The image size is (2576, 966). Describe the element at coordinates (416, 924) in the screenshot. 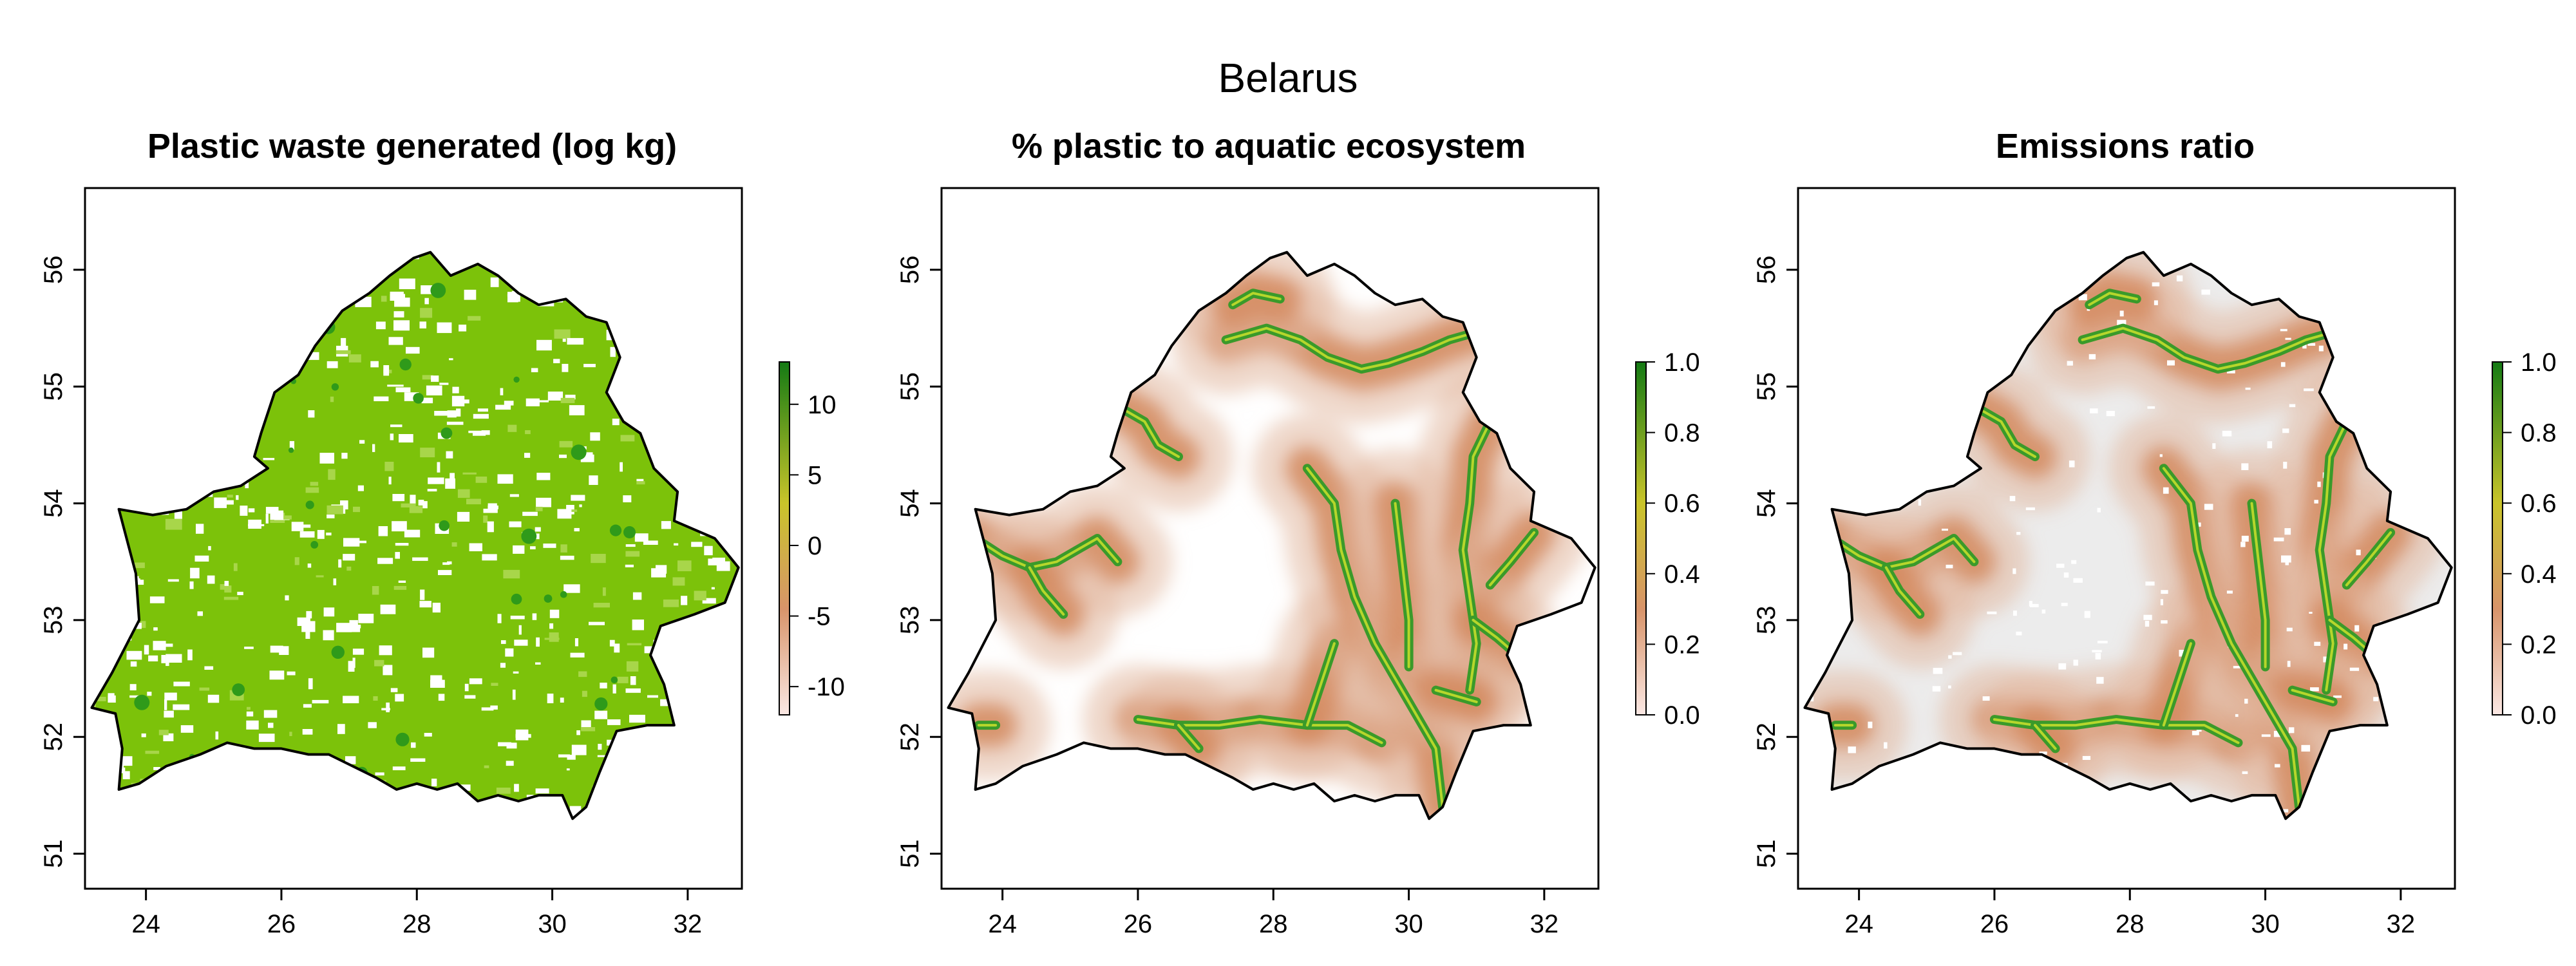

I see `x-tick-label: 28` at that location.